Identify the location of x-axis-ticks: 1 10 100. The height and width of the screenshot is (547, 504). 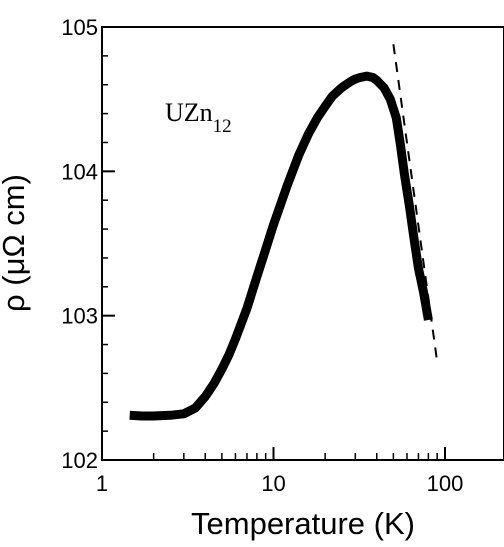
(279, 471).